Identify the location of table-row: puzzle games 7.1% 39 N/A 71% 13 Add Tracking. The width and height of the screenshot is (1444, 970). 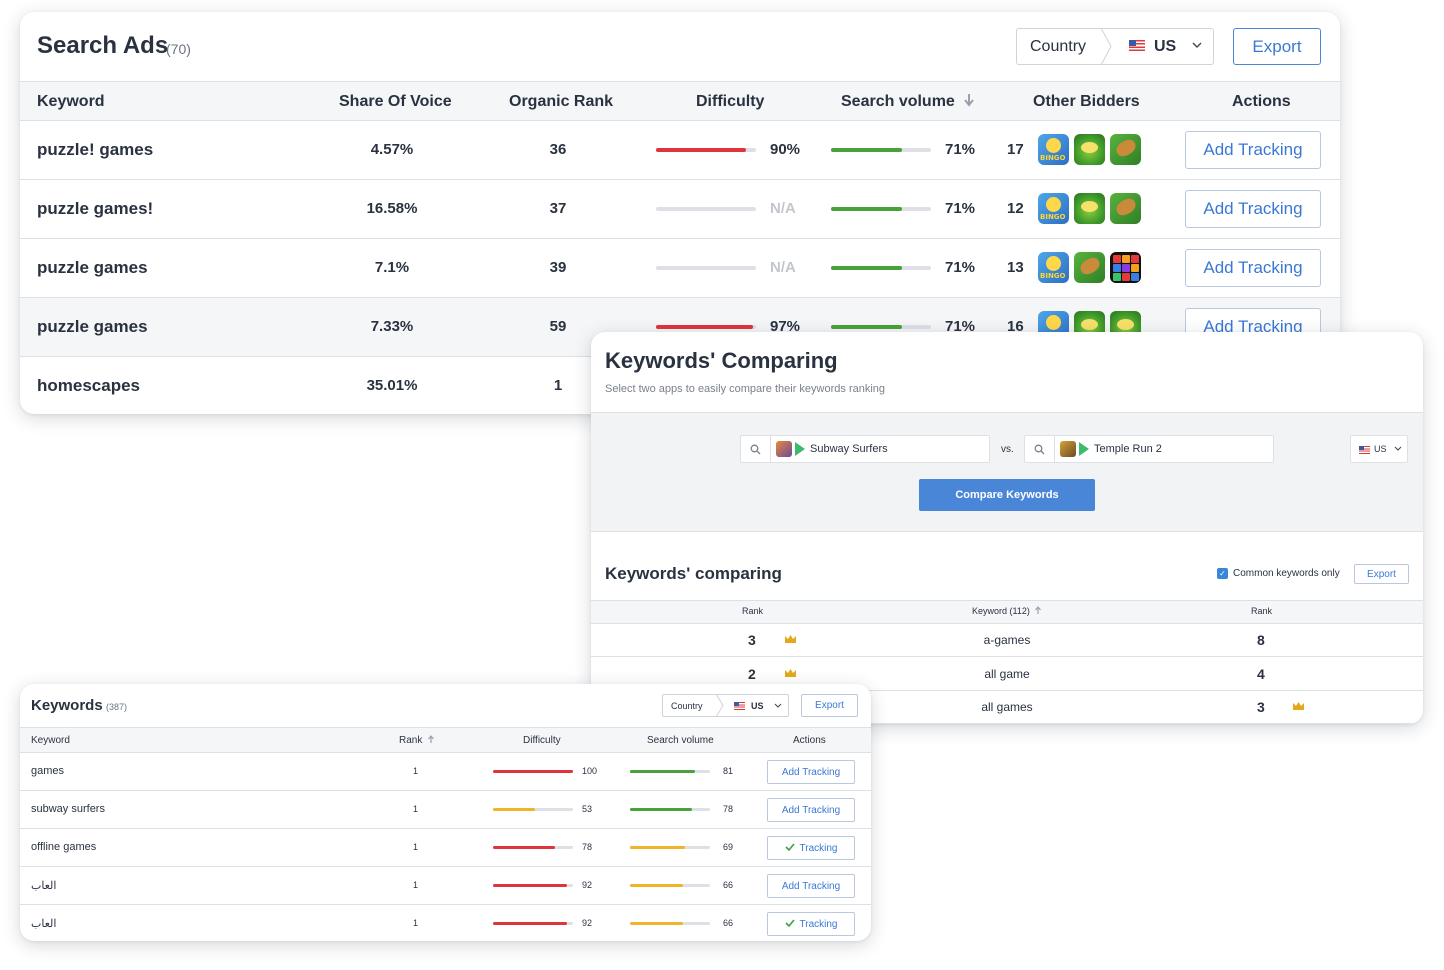
(680, 268).